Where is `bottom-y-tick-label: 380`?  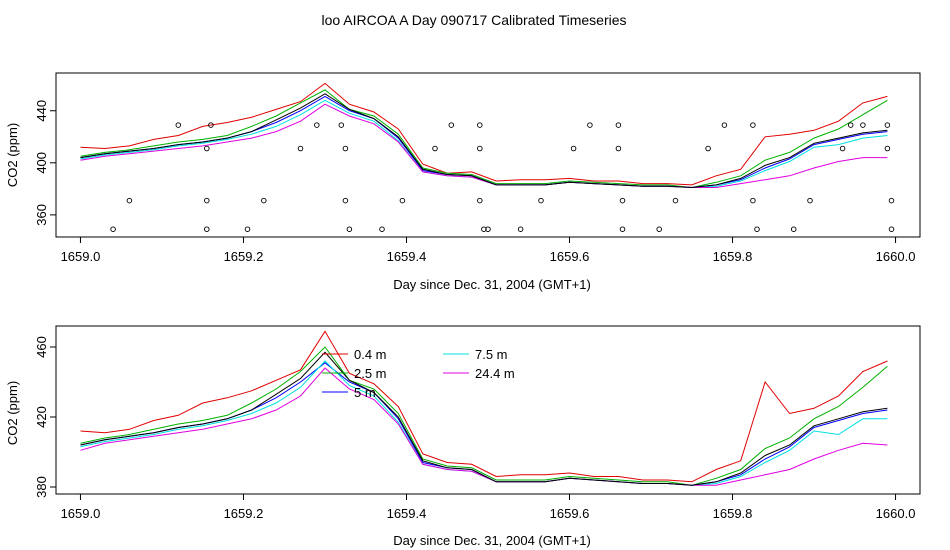 bottom-y-tick-label: 380 is located at coordinates (41, 487).